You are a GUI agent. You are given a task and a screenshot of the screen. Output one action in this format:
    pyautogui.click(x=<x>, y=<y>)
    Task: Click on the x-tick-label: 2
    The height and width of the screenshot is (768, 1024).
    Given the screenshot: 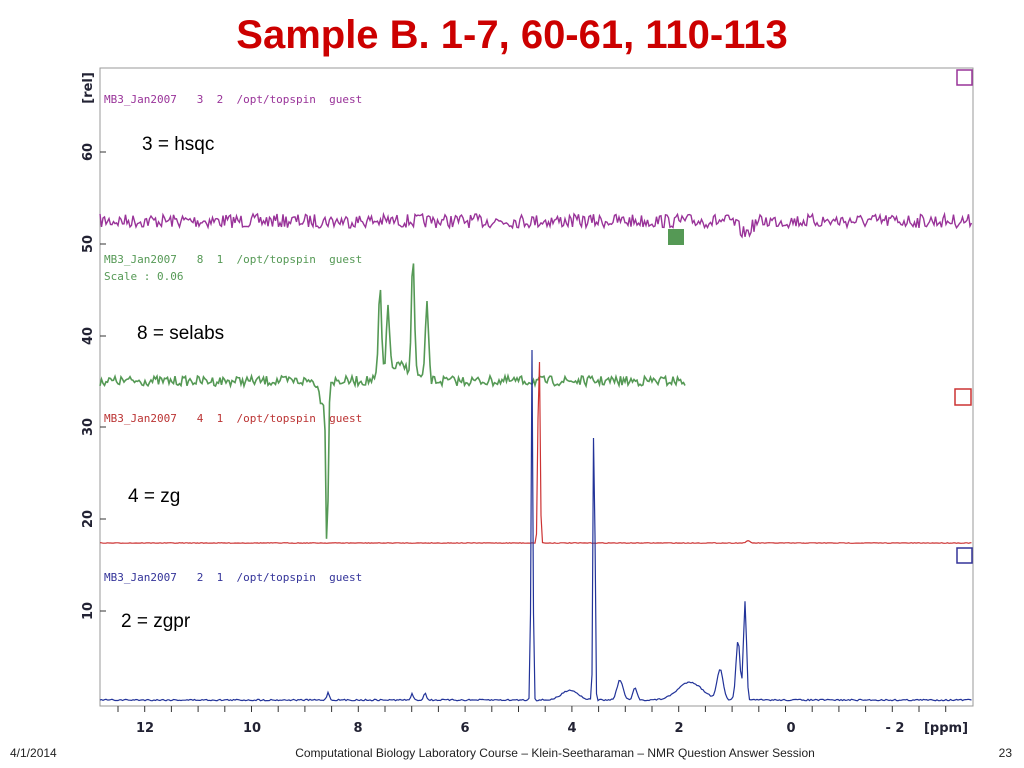 What is the action you would take?
    pyautogui.click(x=678, y=728)
    